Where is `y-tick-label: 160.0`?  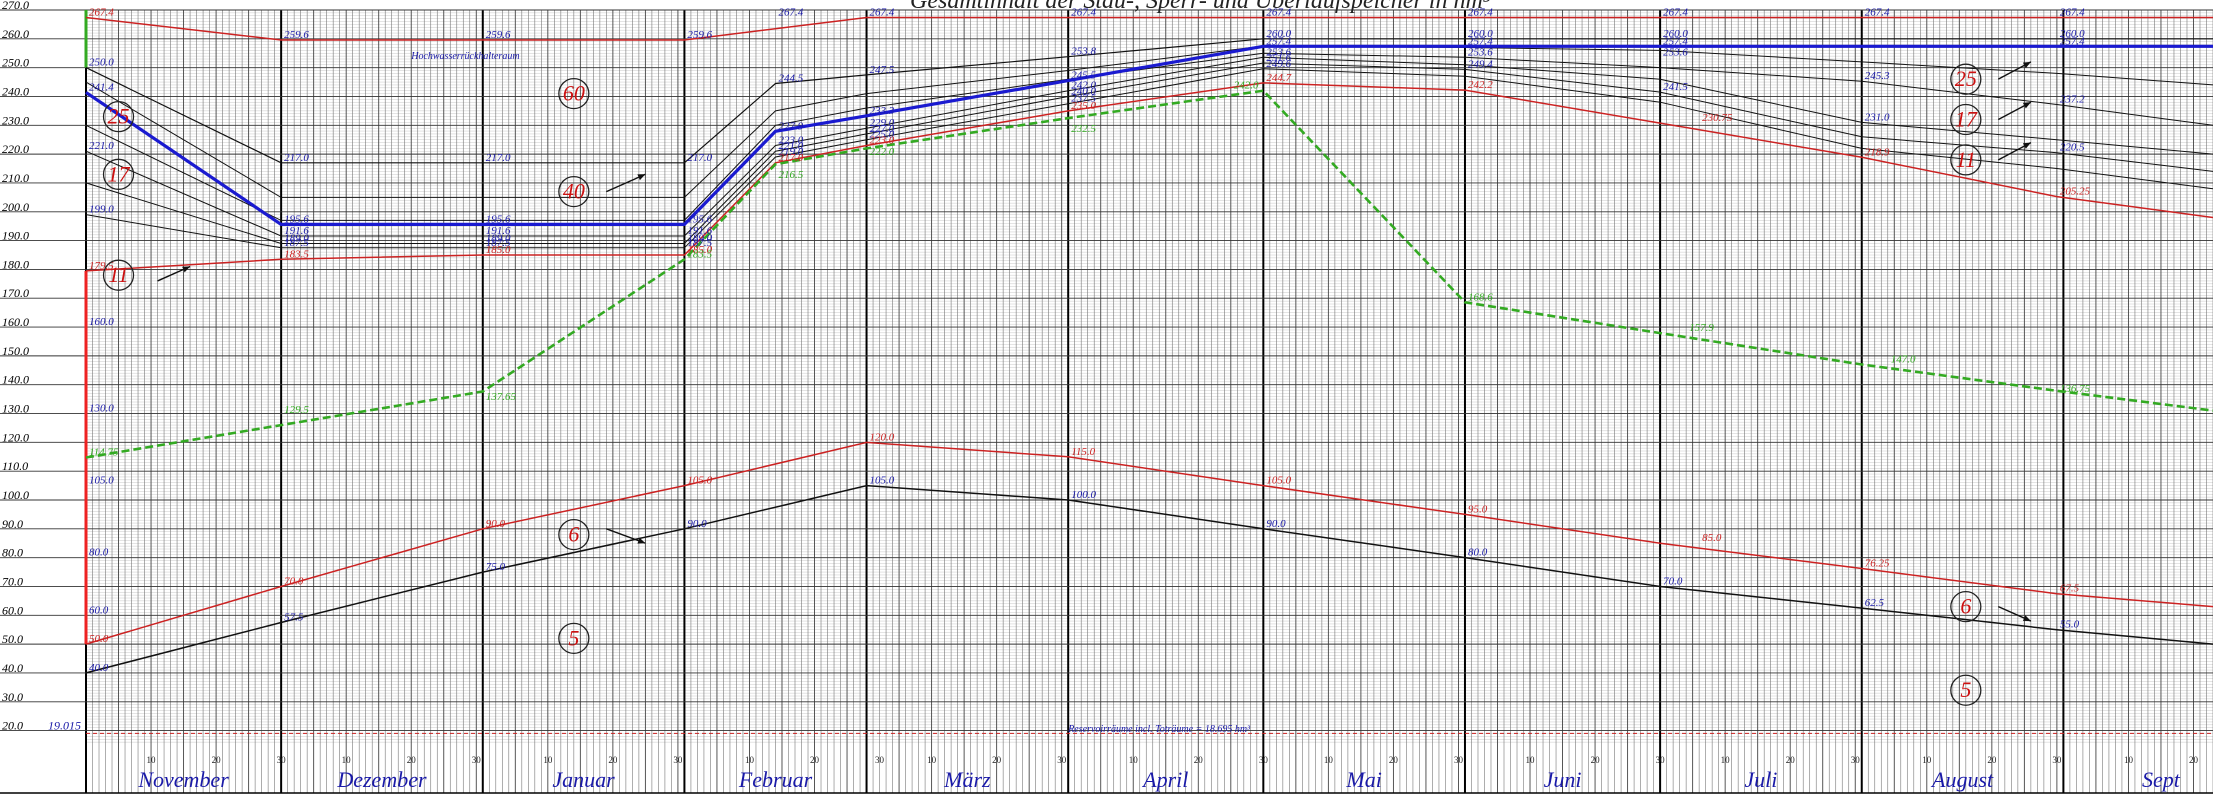
y-tick-label: 160.0 is located at coordinates (15, 322).